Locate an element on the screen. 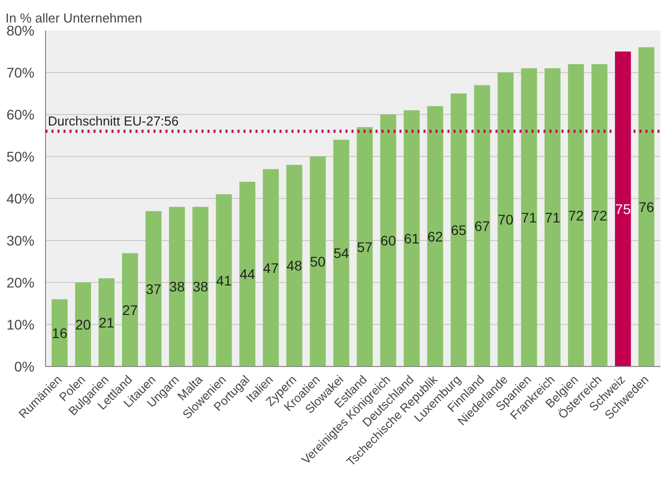 This screenshot has height=478, width=670. data-label: 37 is located at coordinates (154, 288).